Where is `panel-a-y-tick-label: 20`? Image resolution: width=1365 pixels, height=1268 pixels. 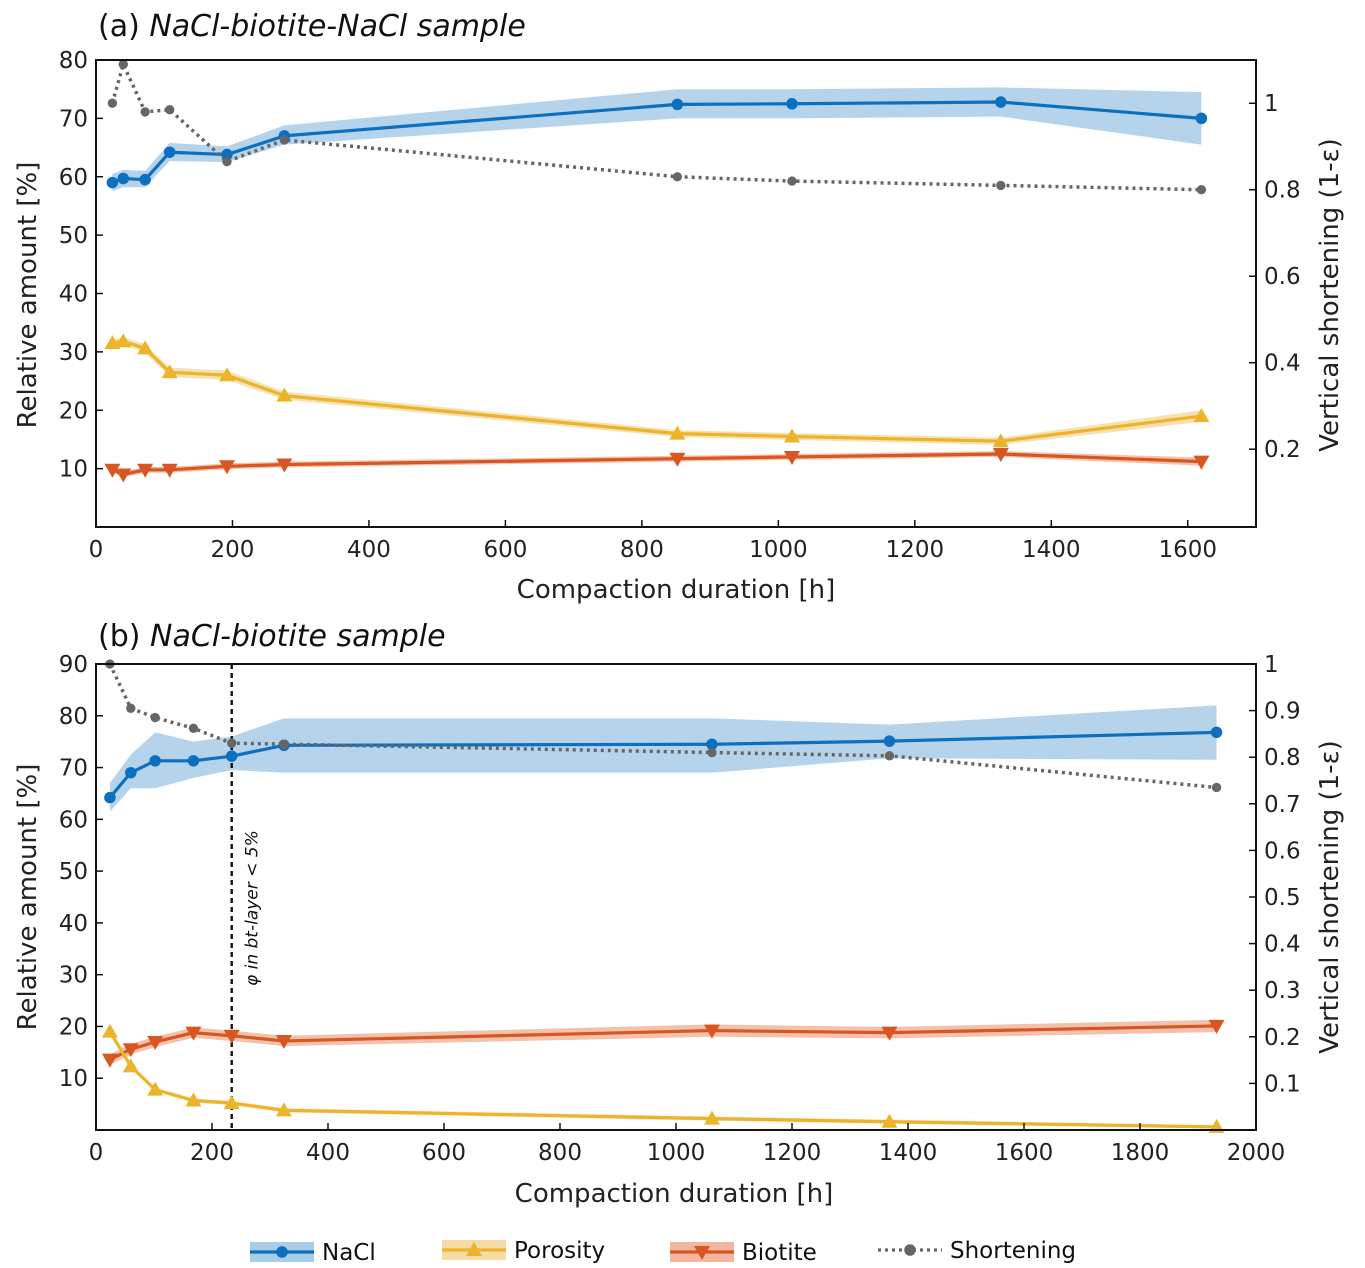
panel-a-y-tick-label: 20 is located at coordinates (73, 411).